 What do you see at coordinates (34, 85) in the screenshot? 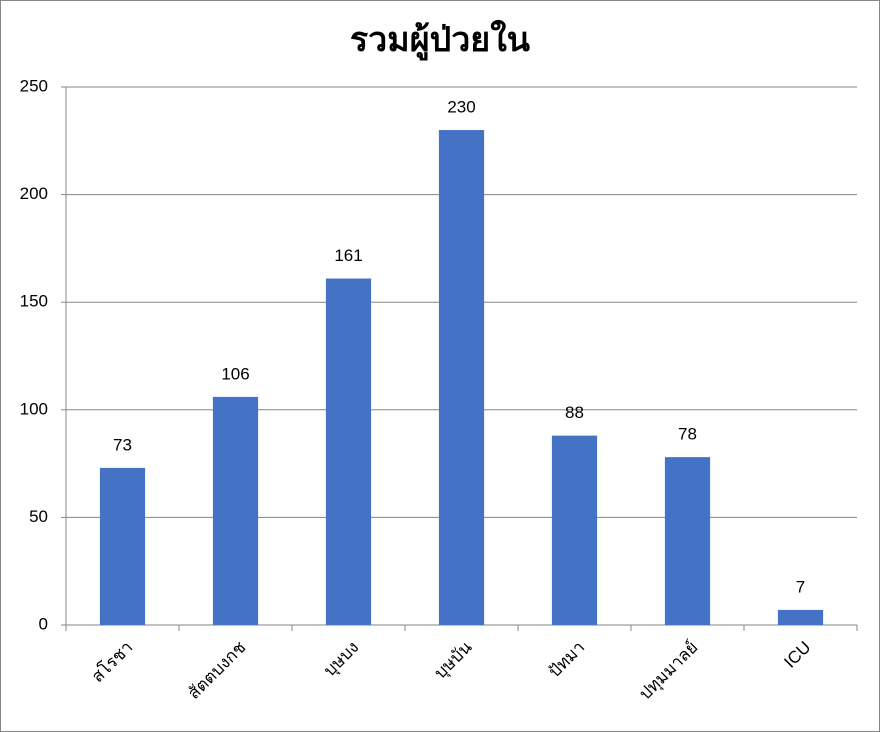
I see `y-tick-label: 250` at bounding box center [34, 85].